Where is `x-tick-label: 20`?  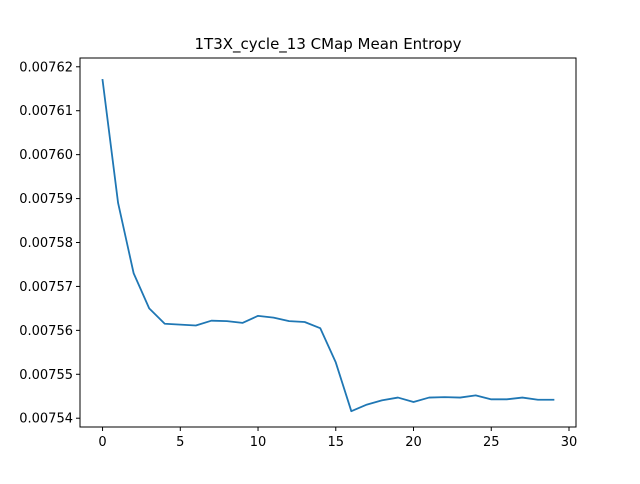 x-tick-label: 20 is located at coordinates (413, 442).